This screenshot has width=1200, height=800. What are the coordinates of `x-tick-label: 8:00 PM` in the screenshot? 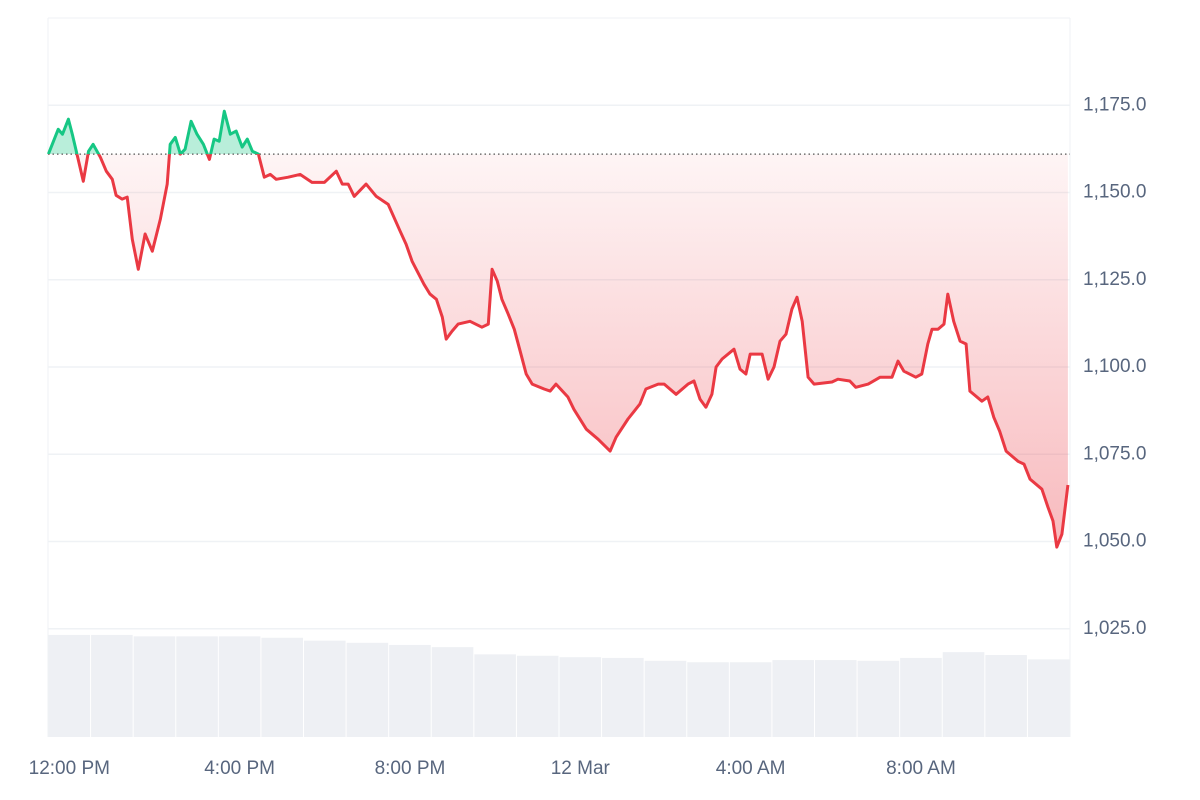 It's located at (410, 768).